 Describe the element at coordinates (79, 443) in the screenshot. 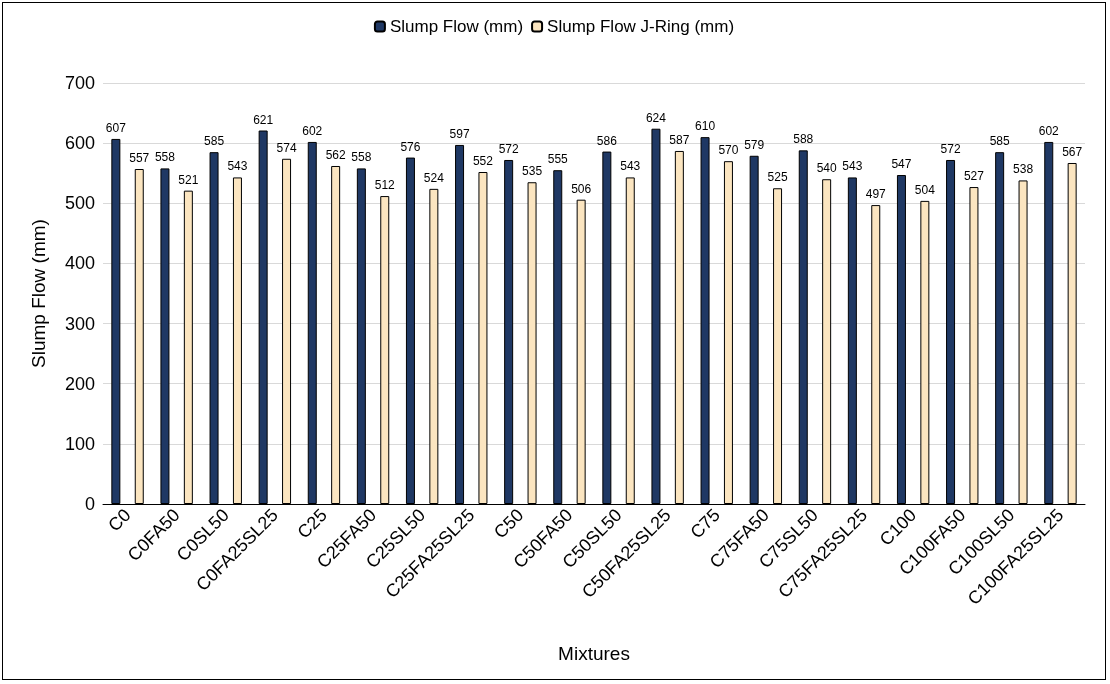

I see `y-tick-label: 100` at that location.